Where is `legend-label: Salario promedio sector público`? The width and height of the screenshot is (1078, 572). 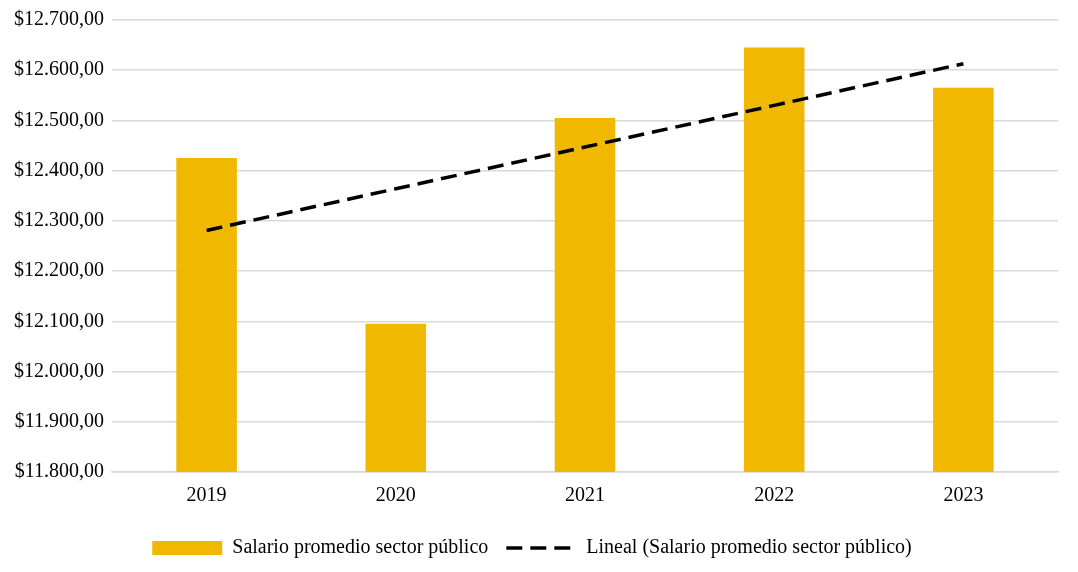 legend-label: Salario promedio sector público is located at coordinates (360, 547).